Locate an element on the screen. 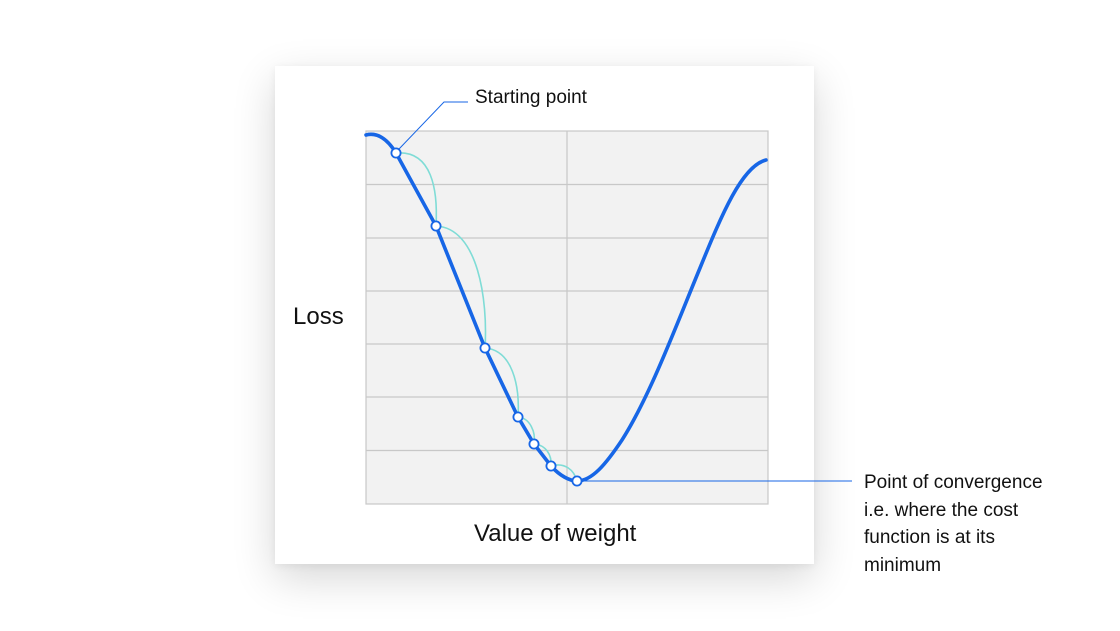 The image size is (1120, 631). convergence-label-line-2: i.e. where the cost is located at coordinates (941, 510).